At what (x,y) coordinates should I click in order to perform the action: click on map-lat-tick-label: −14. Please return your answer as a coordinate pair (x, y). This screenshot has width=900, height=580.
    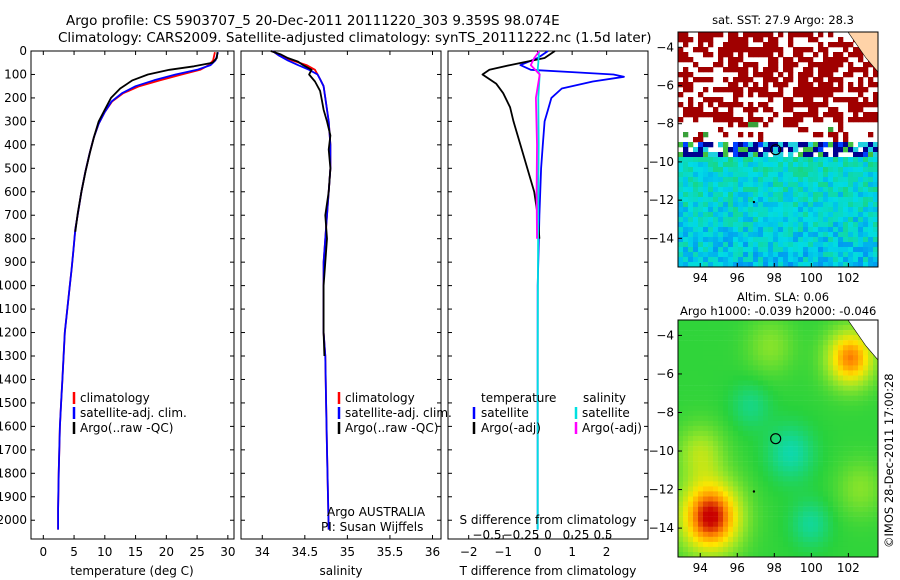
    Looking at the image, I should click on (661, 528).